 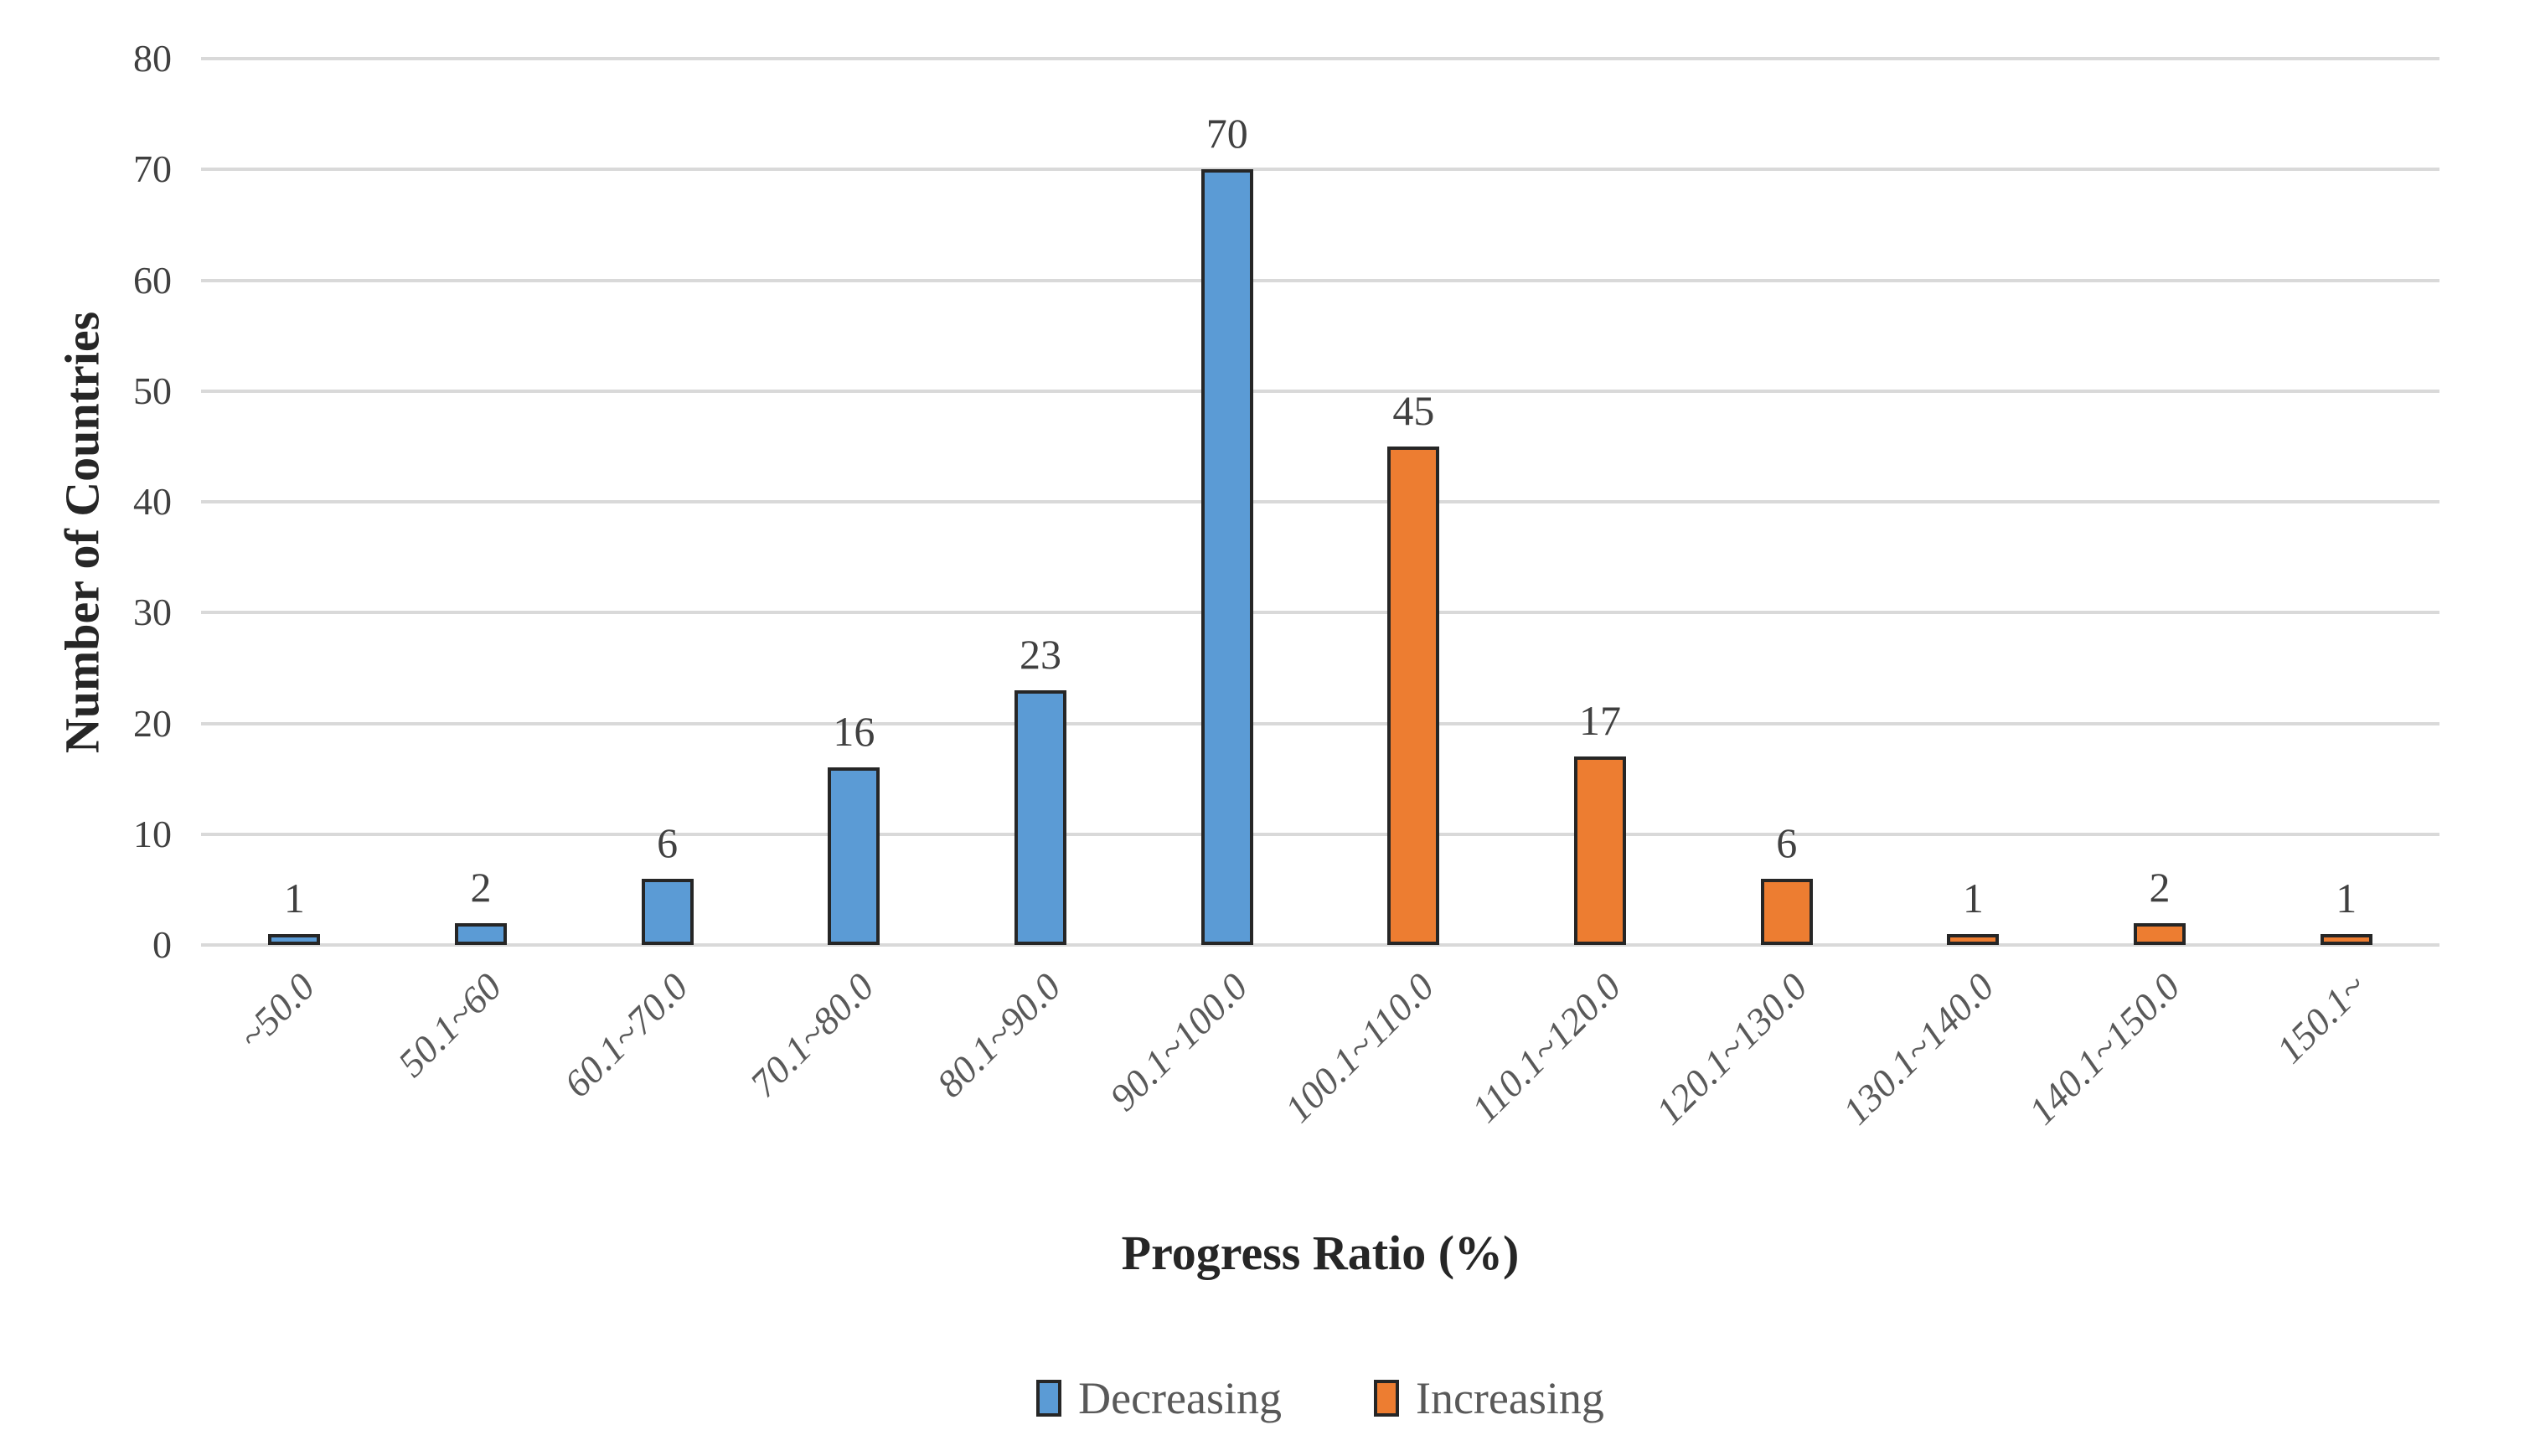 I want to click on legend: Decreasing Increasing, so click(x=1320, y=1398).